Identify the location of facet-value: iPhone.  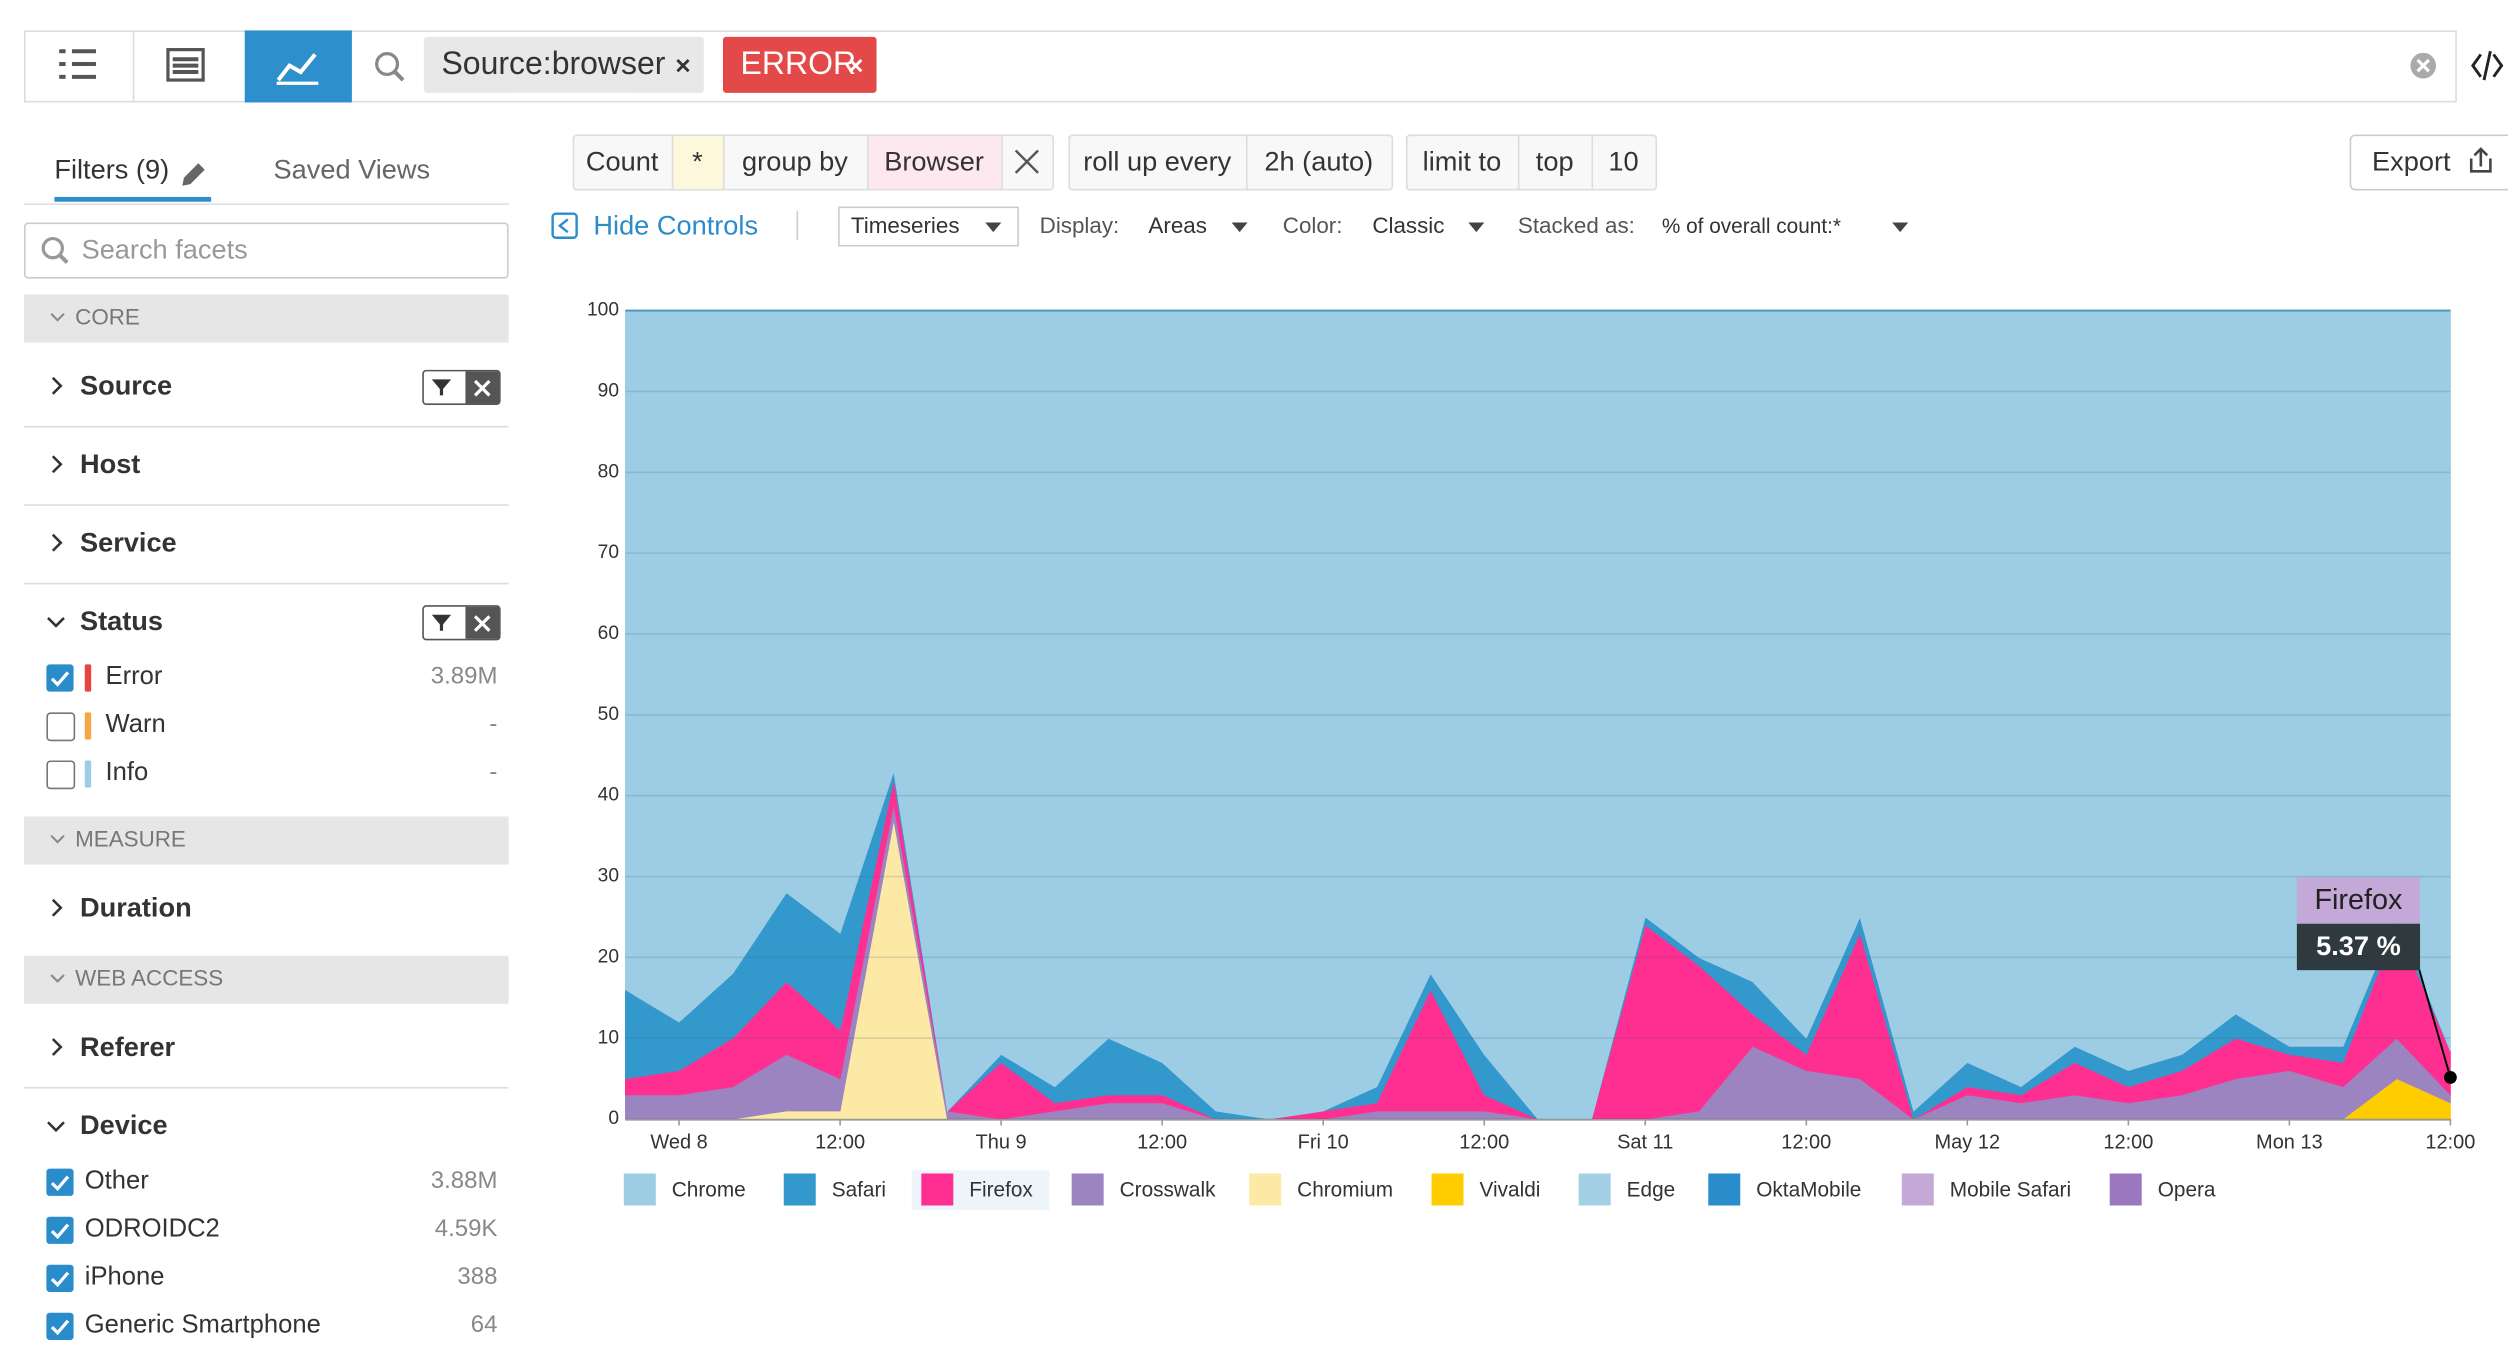
(125, 1276).